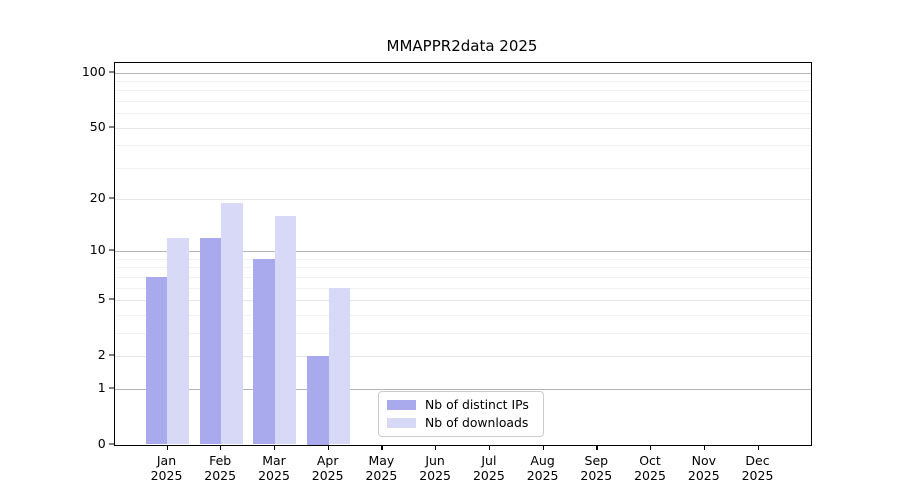  Describe the element at coordinates (542, 468) in the screenshot. I see `x-tick-label-aug: Aug 2025` at that location.